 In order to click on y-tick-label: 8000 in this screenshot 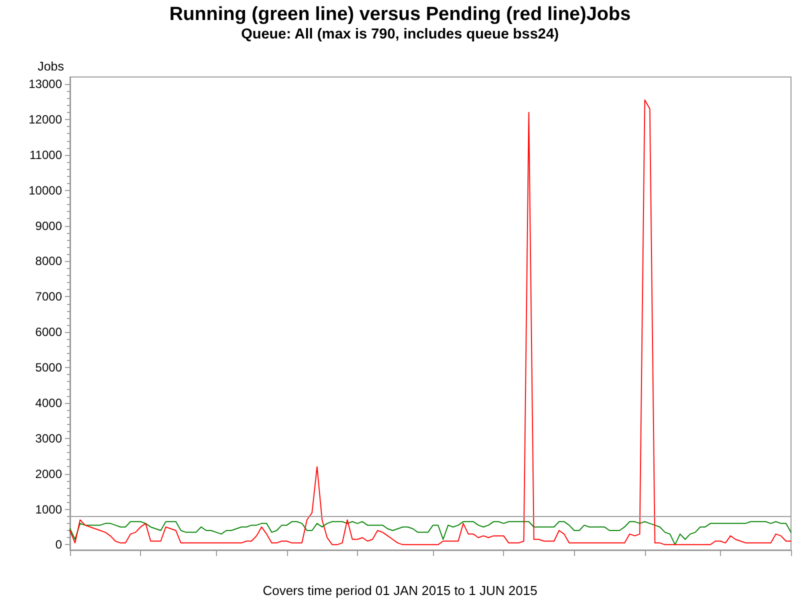, I will do `click(48, 261)`.